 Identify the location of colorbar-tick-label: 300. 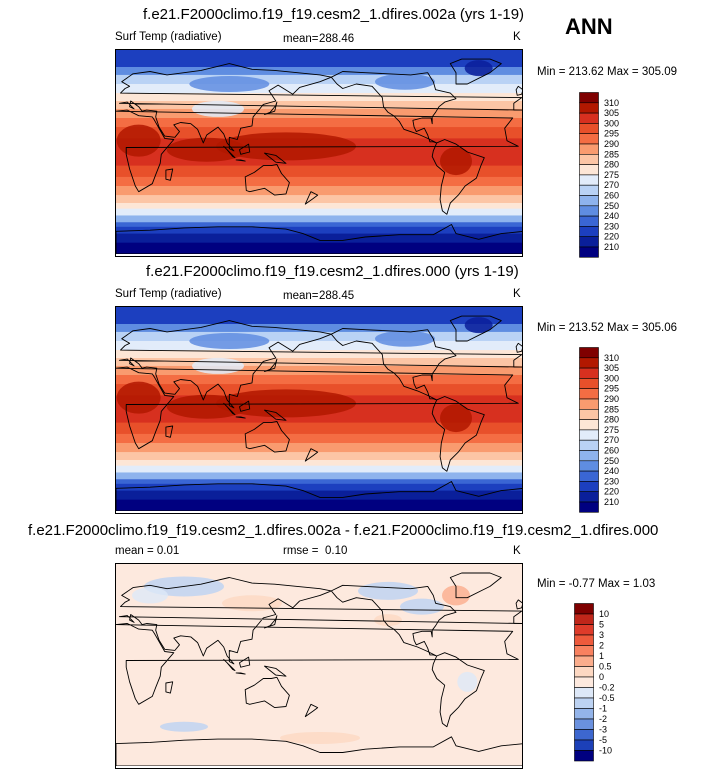
(611, 123).